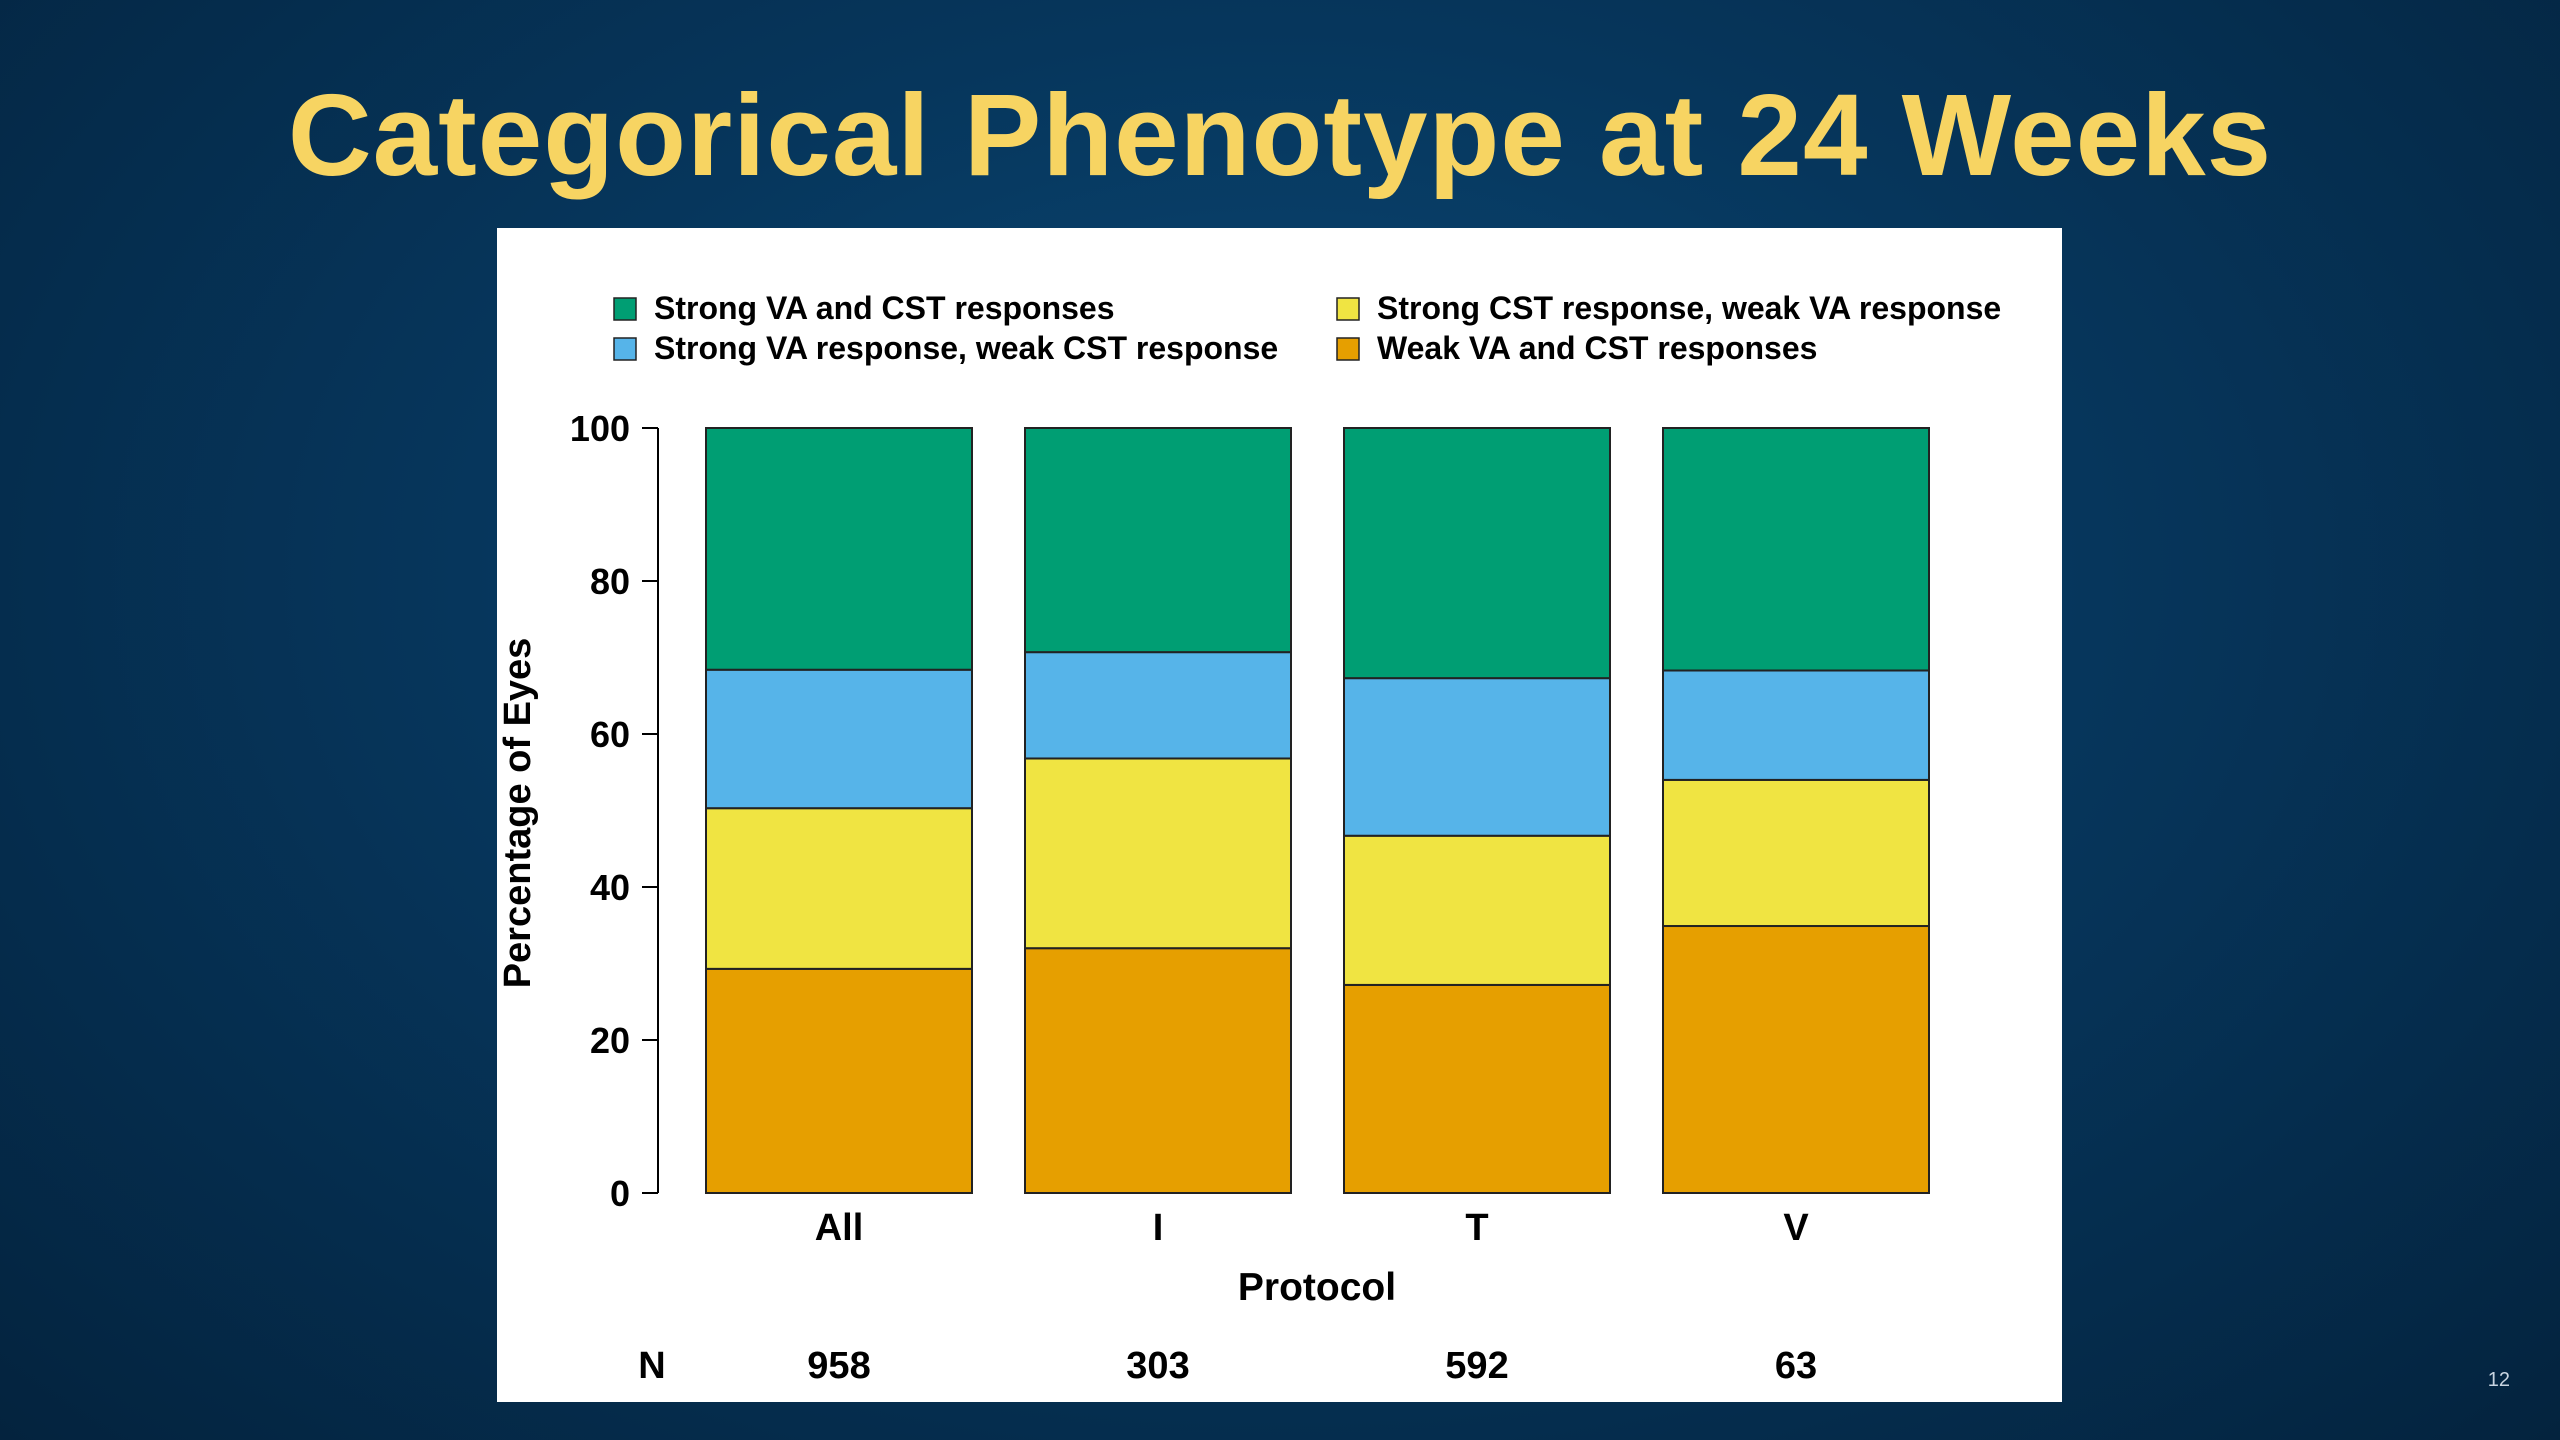 The image size is (2560, 1440). What do you see at coordinates (614, 811) in the screenshot?
I see `y-axis: 0 20 40 60 80 100` at bounding box center [614, 811].